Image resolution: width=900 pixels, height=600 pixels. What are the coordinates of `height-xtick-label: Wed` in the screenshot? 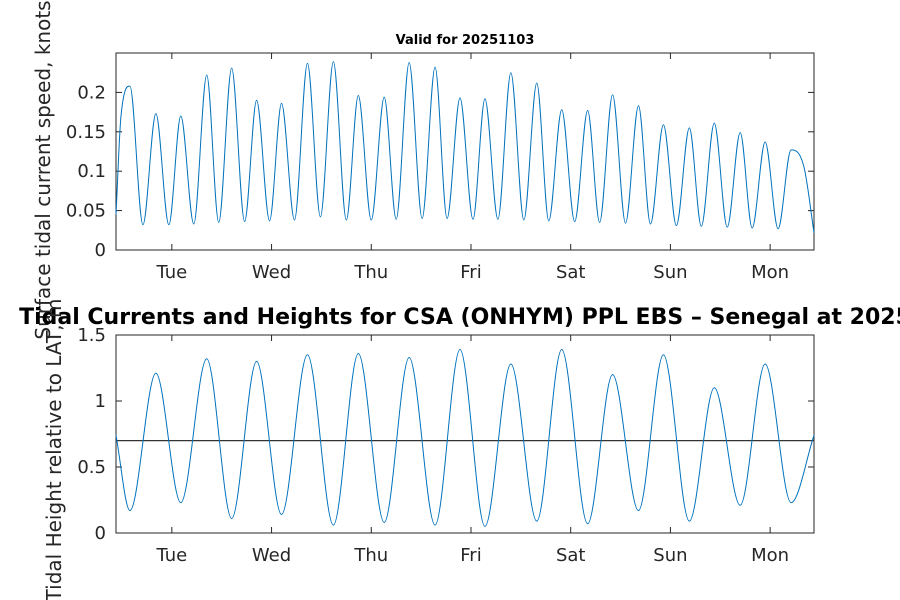 It's located at (271, 555).